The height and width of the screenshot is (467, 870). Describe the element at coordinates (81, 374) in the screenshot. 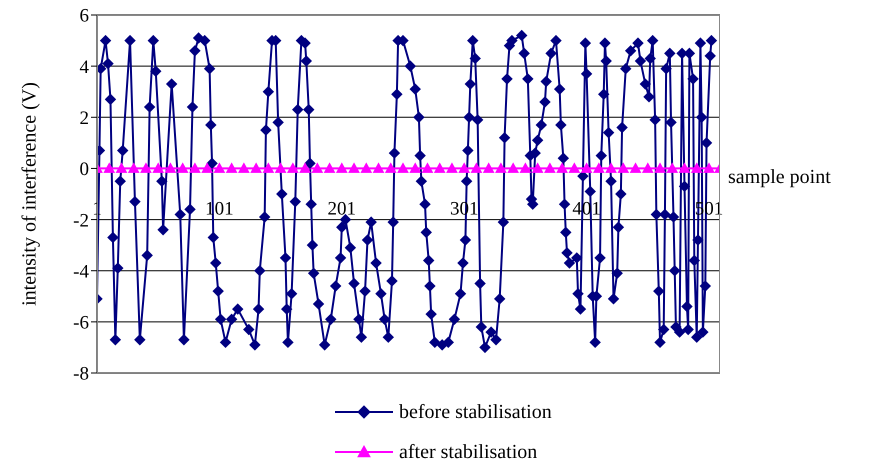

I see `y-tick-label: -8` at that location.